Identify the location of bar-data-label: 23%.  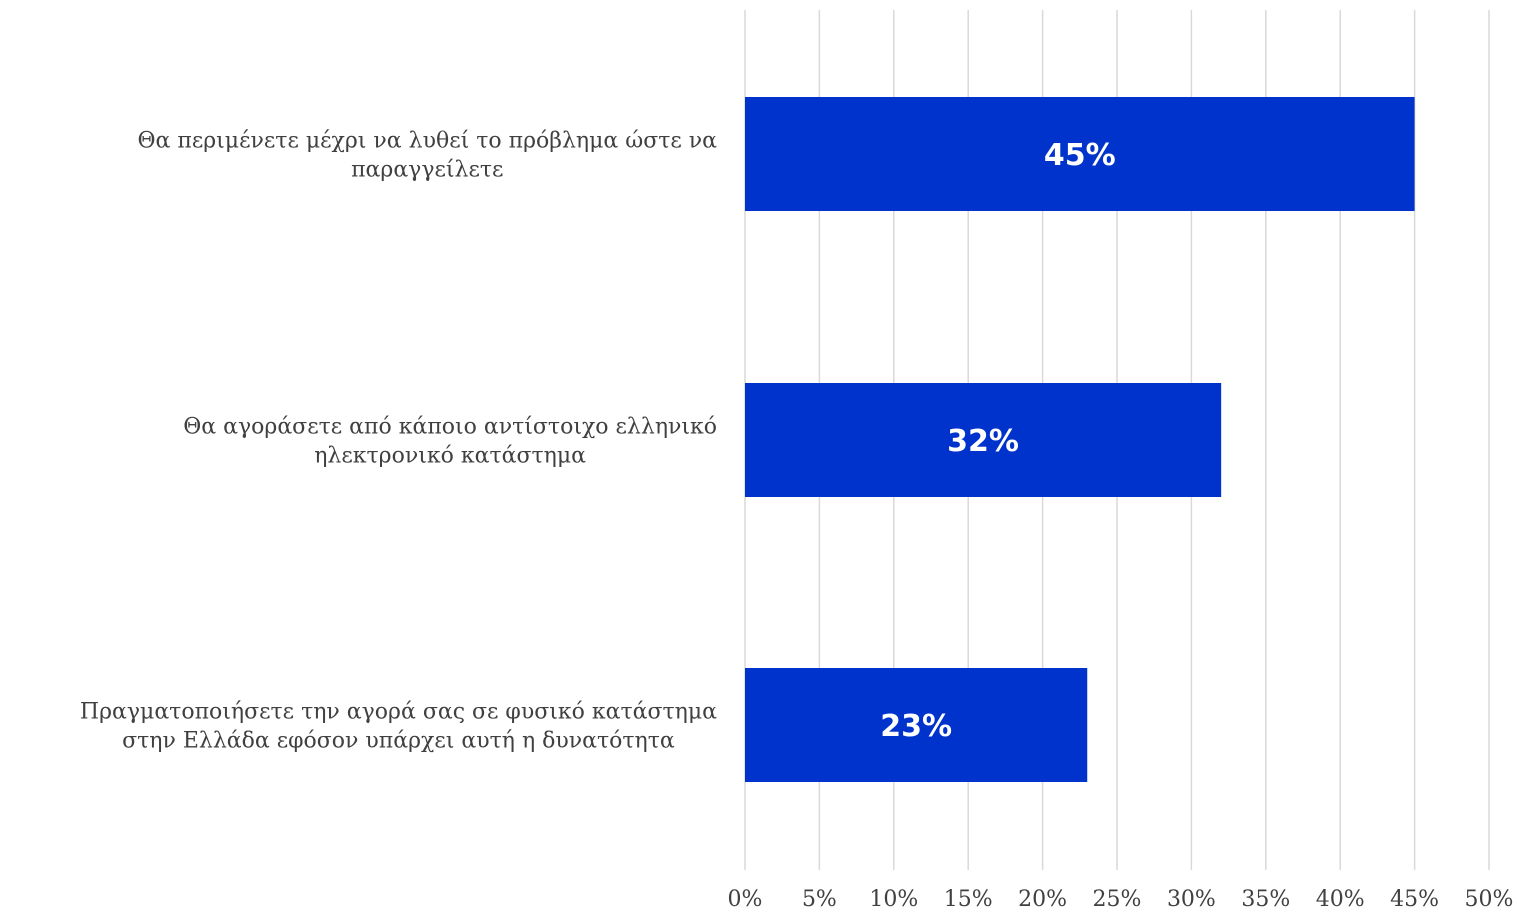
(916, 726).